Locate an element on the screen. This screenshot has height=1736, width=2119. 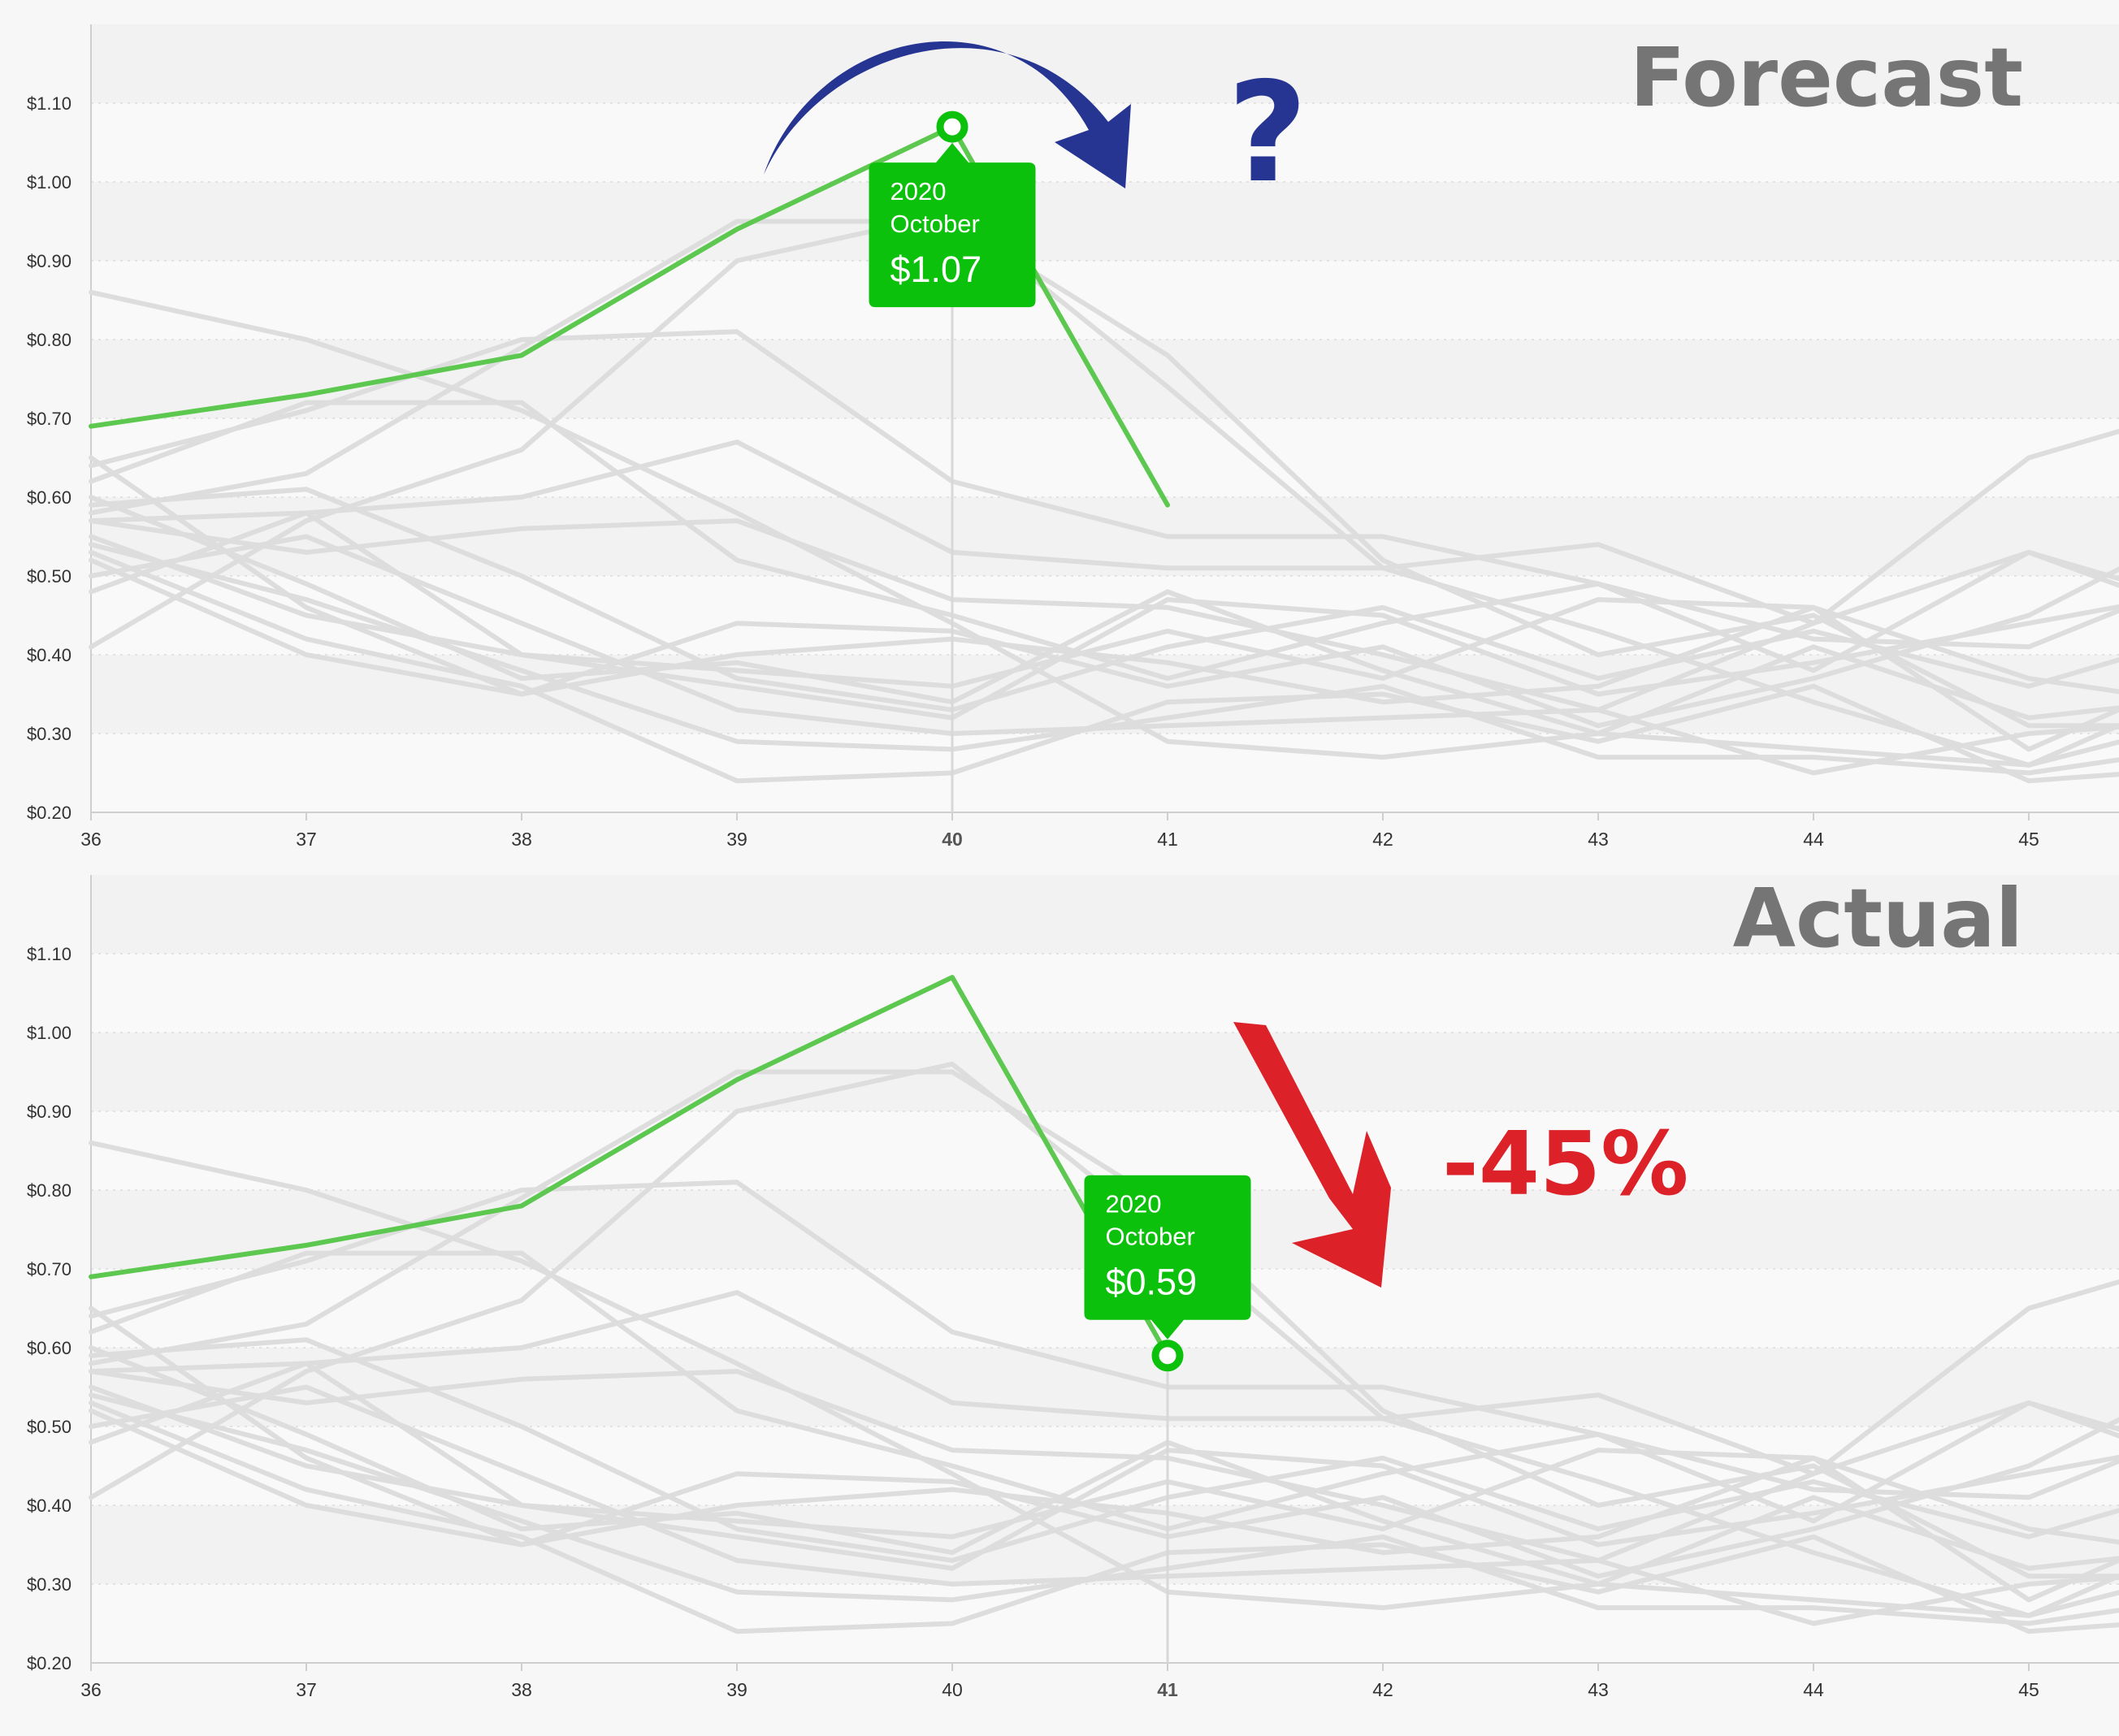
forecast-x-axis: 36 37 38 39 40 41 42 43 44 45 is located at coordinates (1099, 831).